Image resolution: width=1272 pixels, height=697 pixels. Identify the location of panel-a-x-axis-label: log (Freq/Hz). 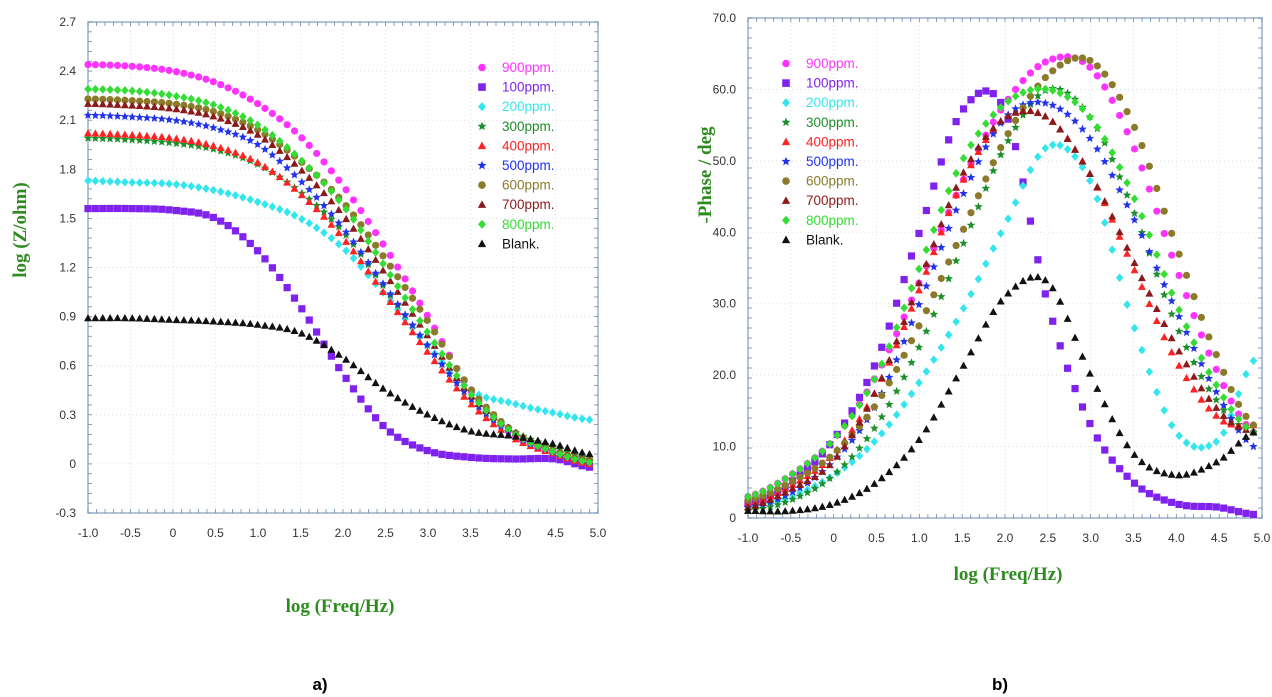
(340, 606).